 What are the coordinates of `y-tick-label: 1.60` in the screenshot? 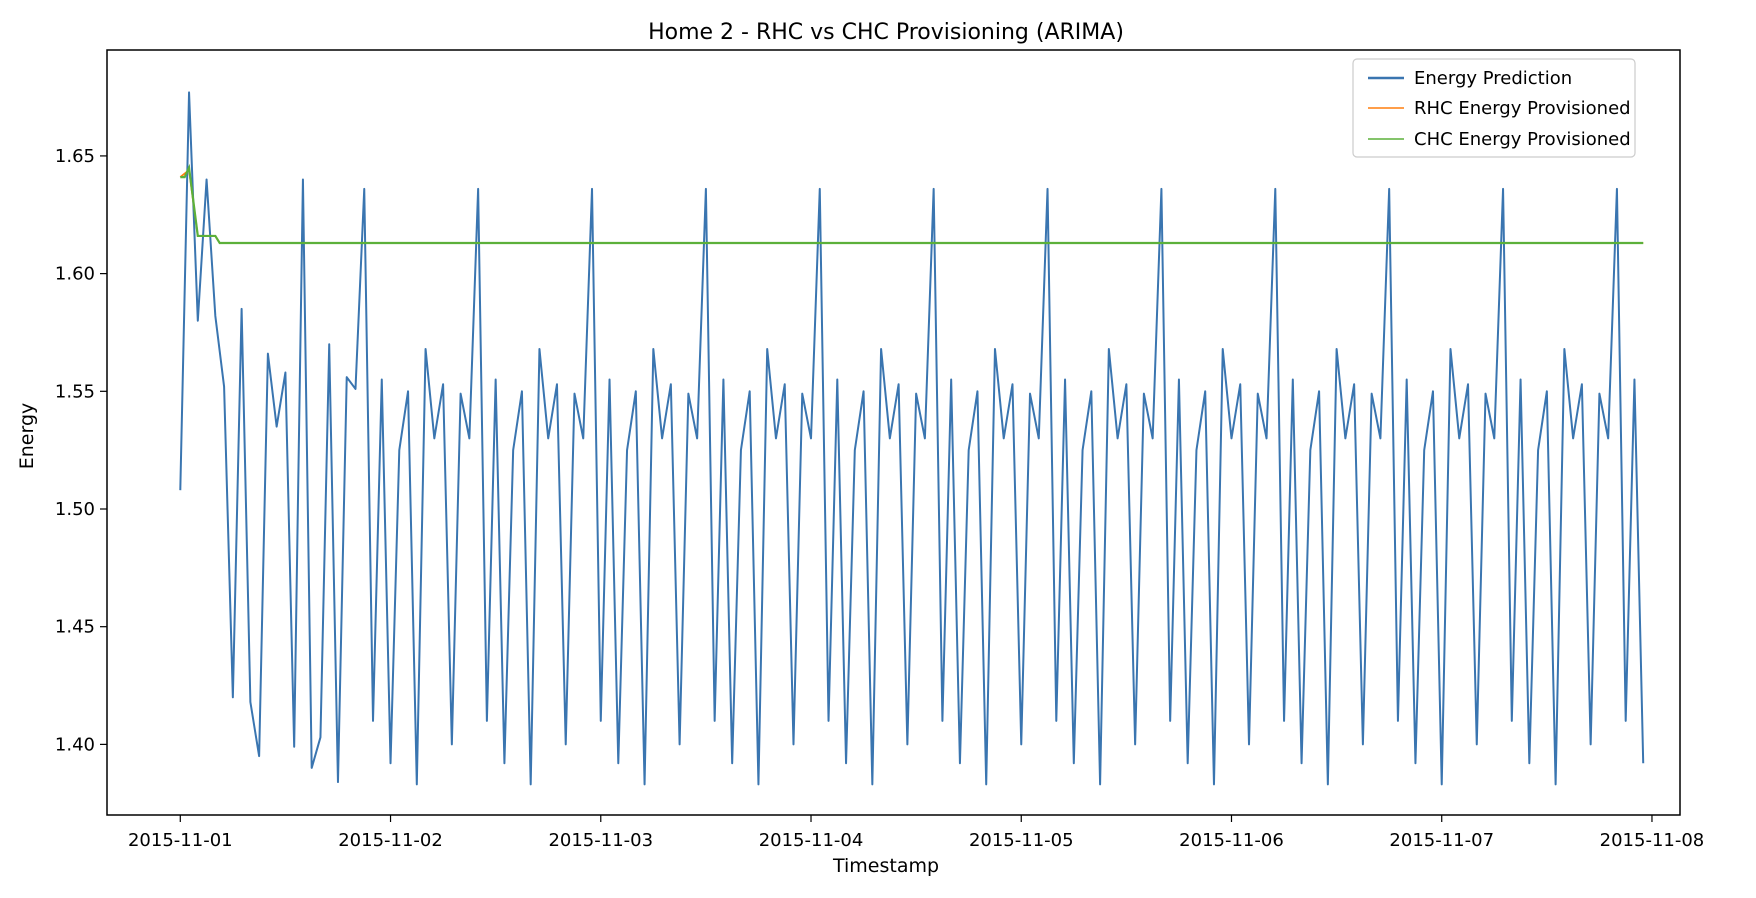 It's located at (75, 274).